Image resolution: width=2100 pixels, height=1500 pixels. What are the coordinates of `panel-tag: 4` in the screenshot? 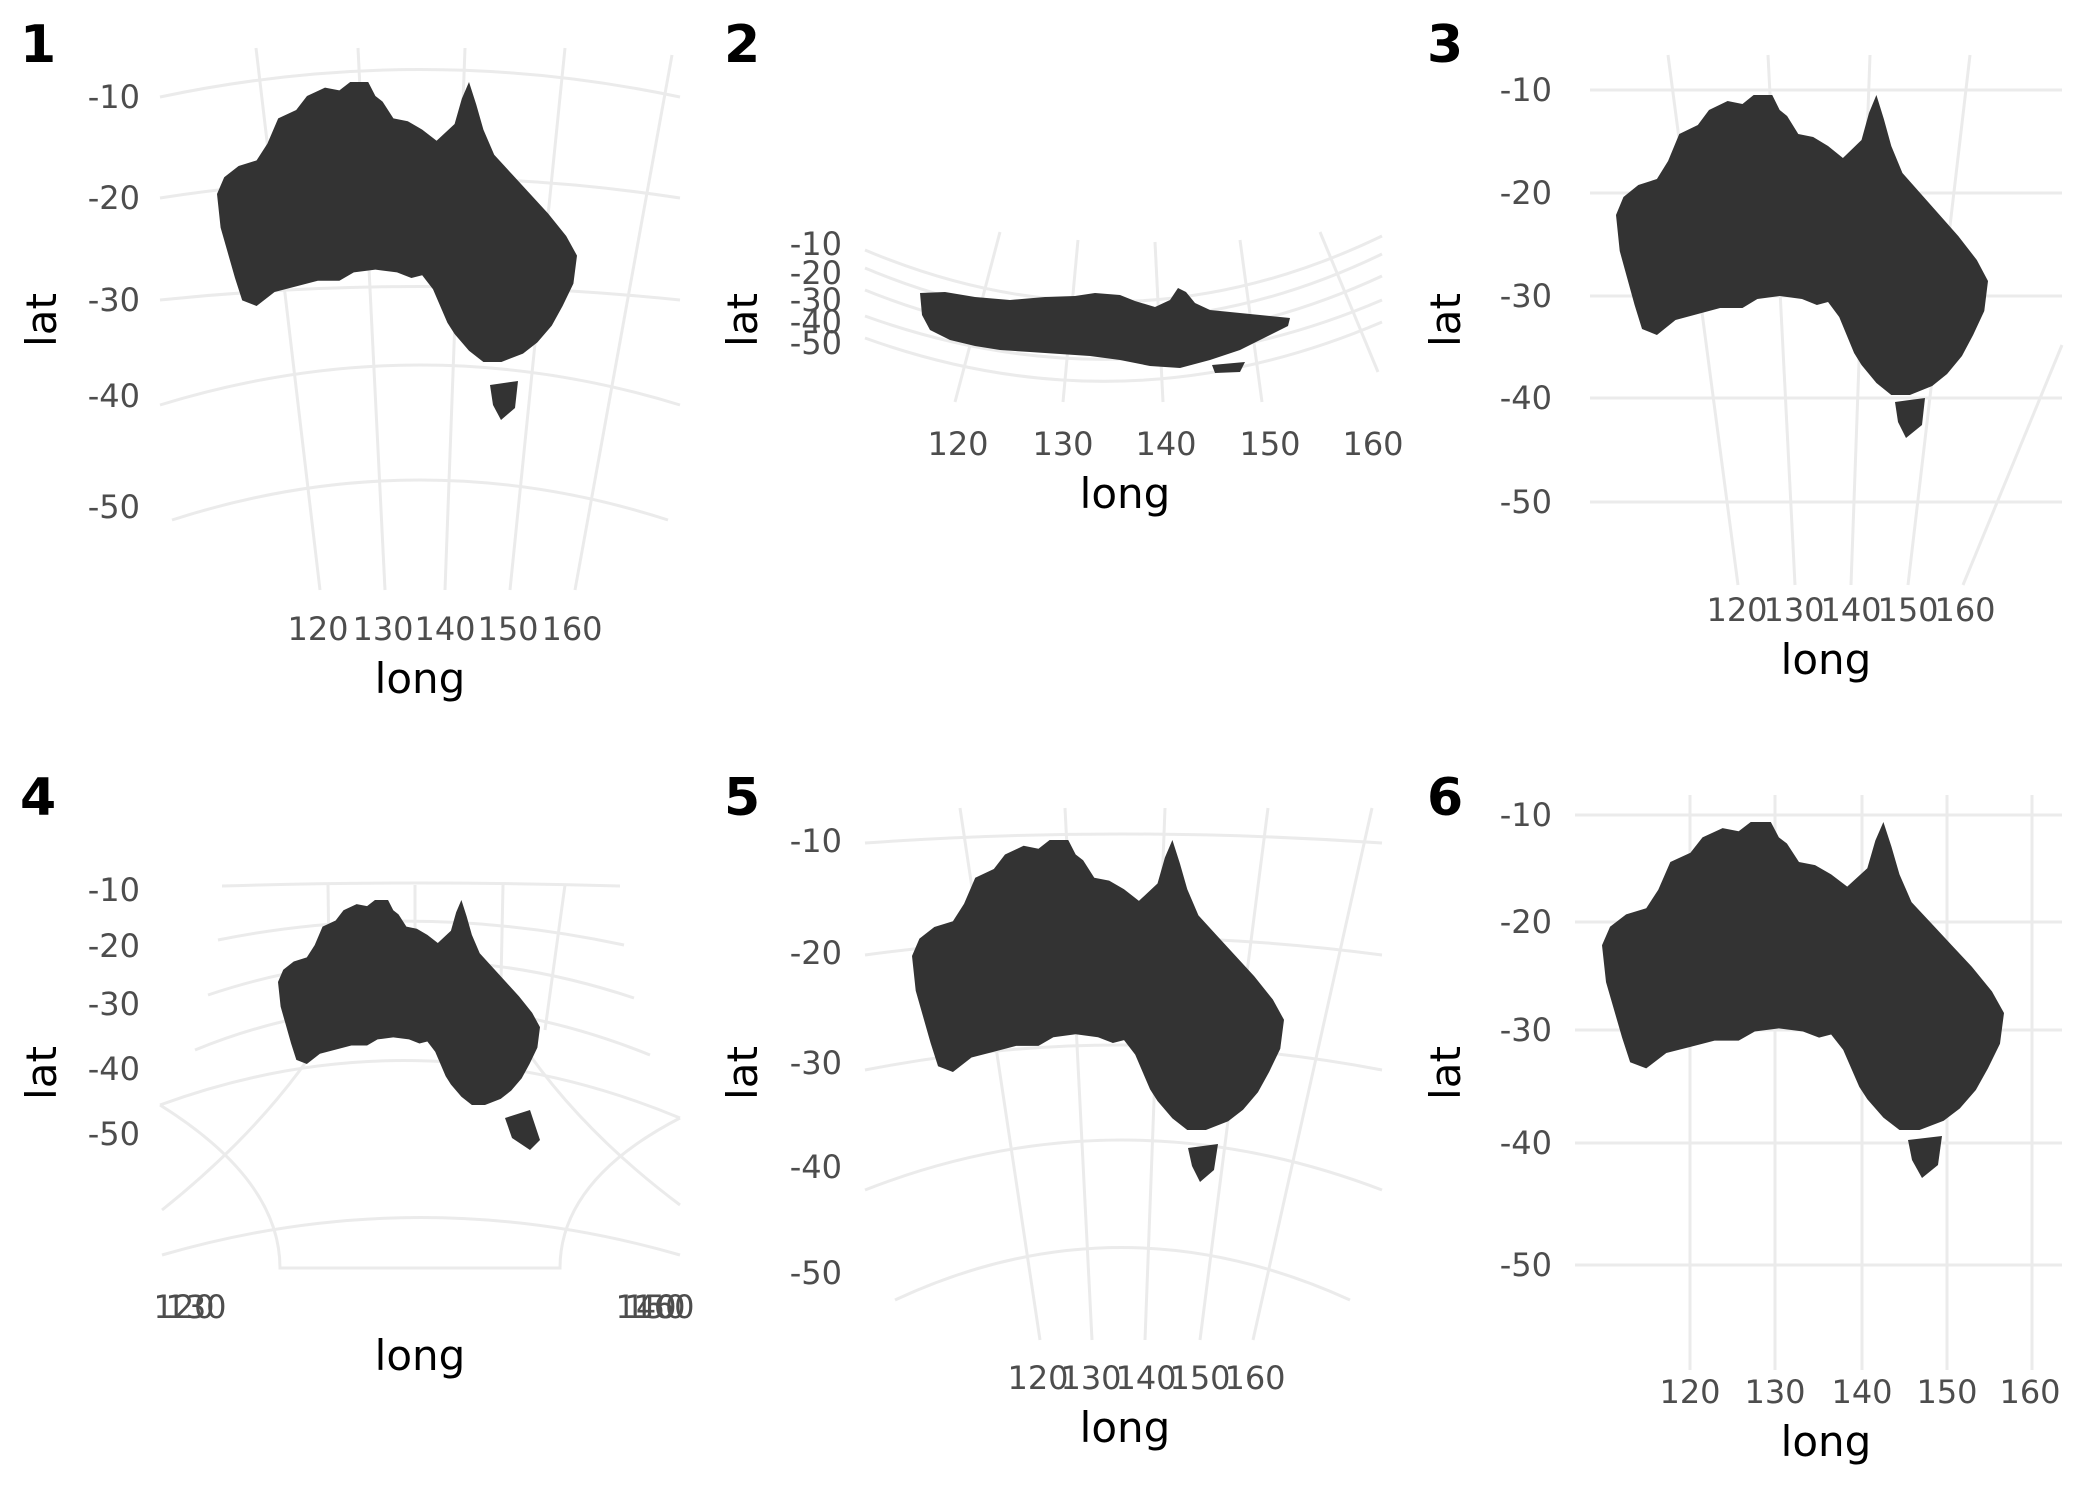 It's located at (38, 798).